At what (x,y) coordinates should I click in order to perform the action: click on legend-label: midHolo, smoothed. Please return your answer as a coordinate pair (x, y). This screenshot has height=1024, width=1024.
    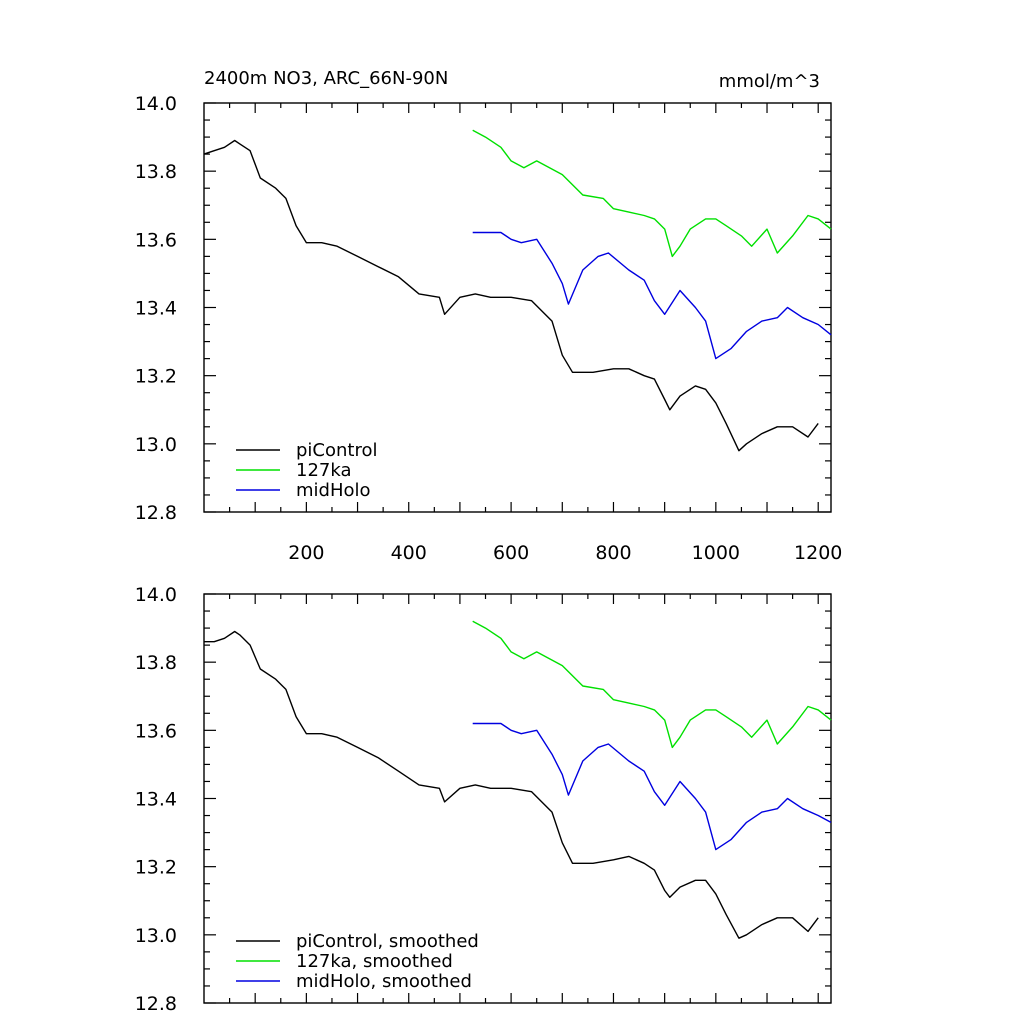
    Looking at the image, I should click on (384, 981).